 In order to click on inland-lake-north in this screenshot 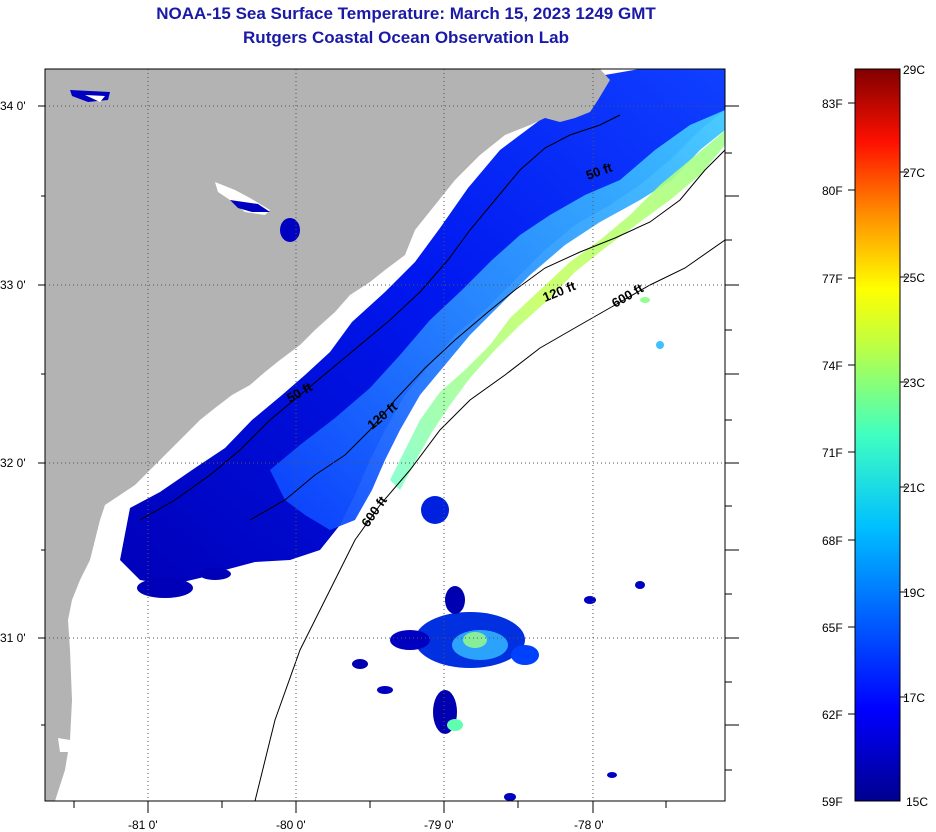, I will do `click(95, 98)`.